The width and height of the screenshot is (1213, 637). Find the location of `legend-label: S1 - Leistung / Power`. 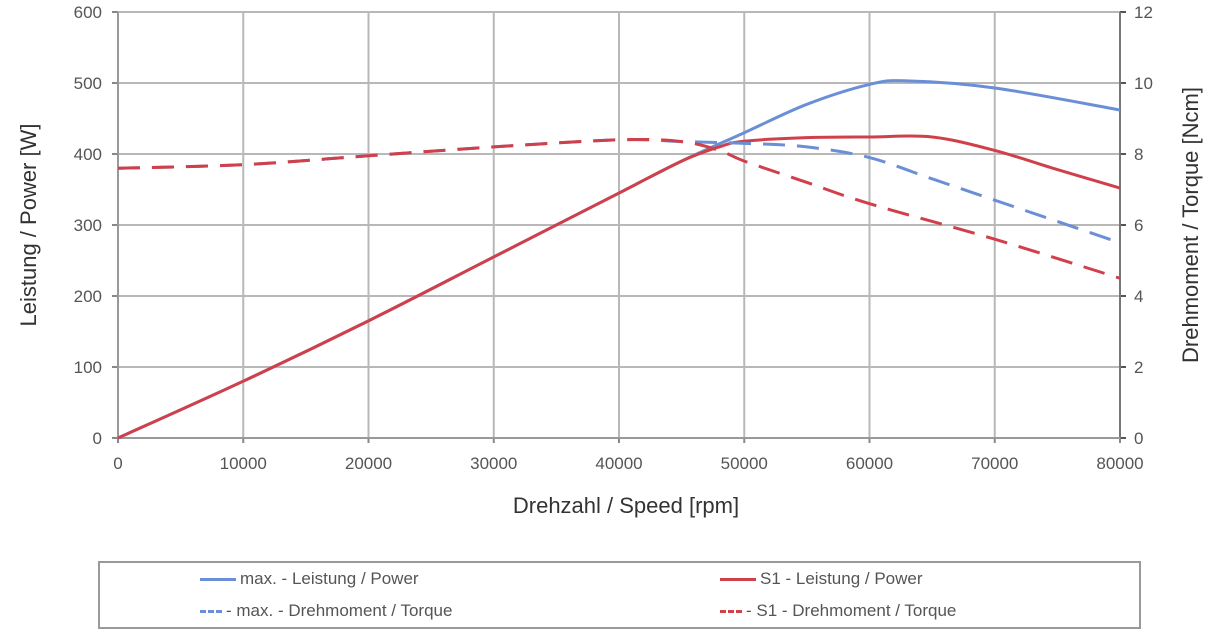

legend-label: S1 - Leistung / Power is located at coordinates (841, 578).